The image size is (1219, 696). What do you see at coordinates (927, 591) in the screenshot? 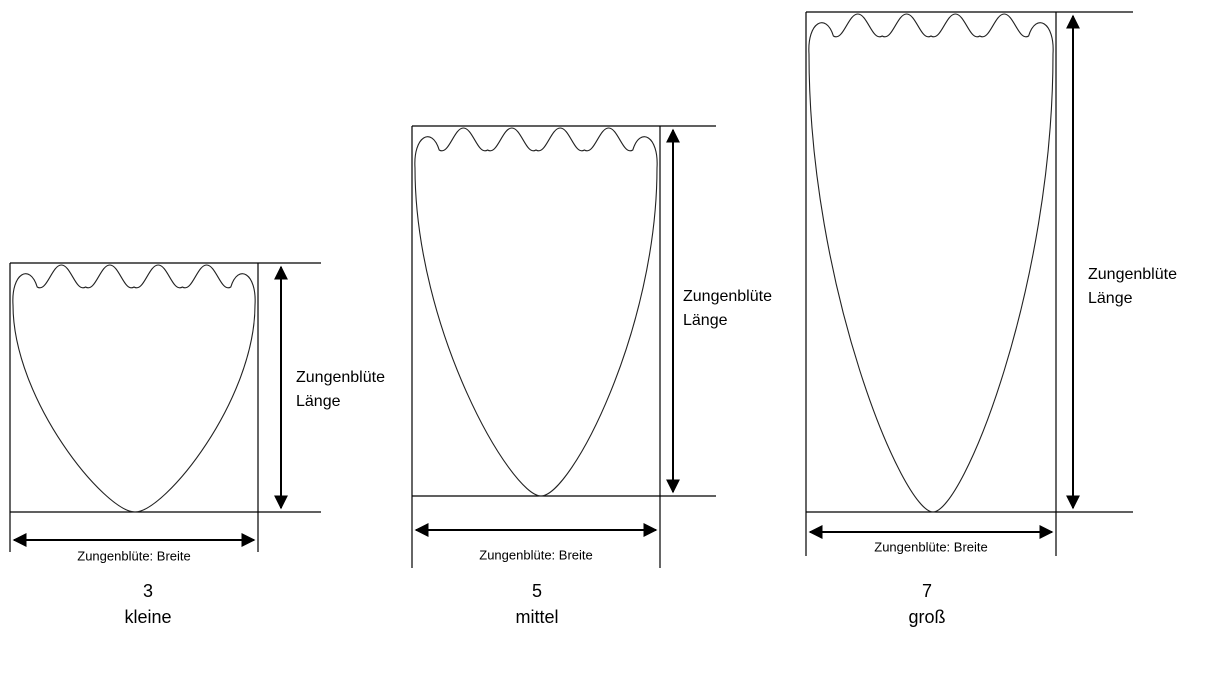
I see `score: 7` at bounding box center [927, 591].